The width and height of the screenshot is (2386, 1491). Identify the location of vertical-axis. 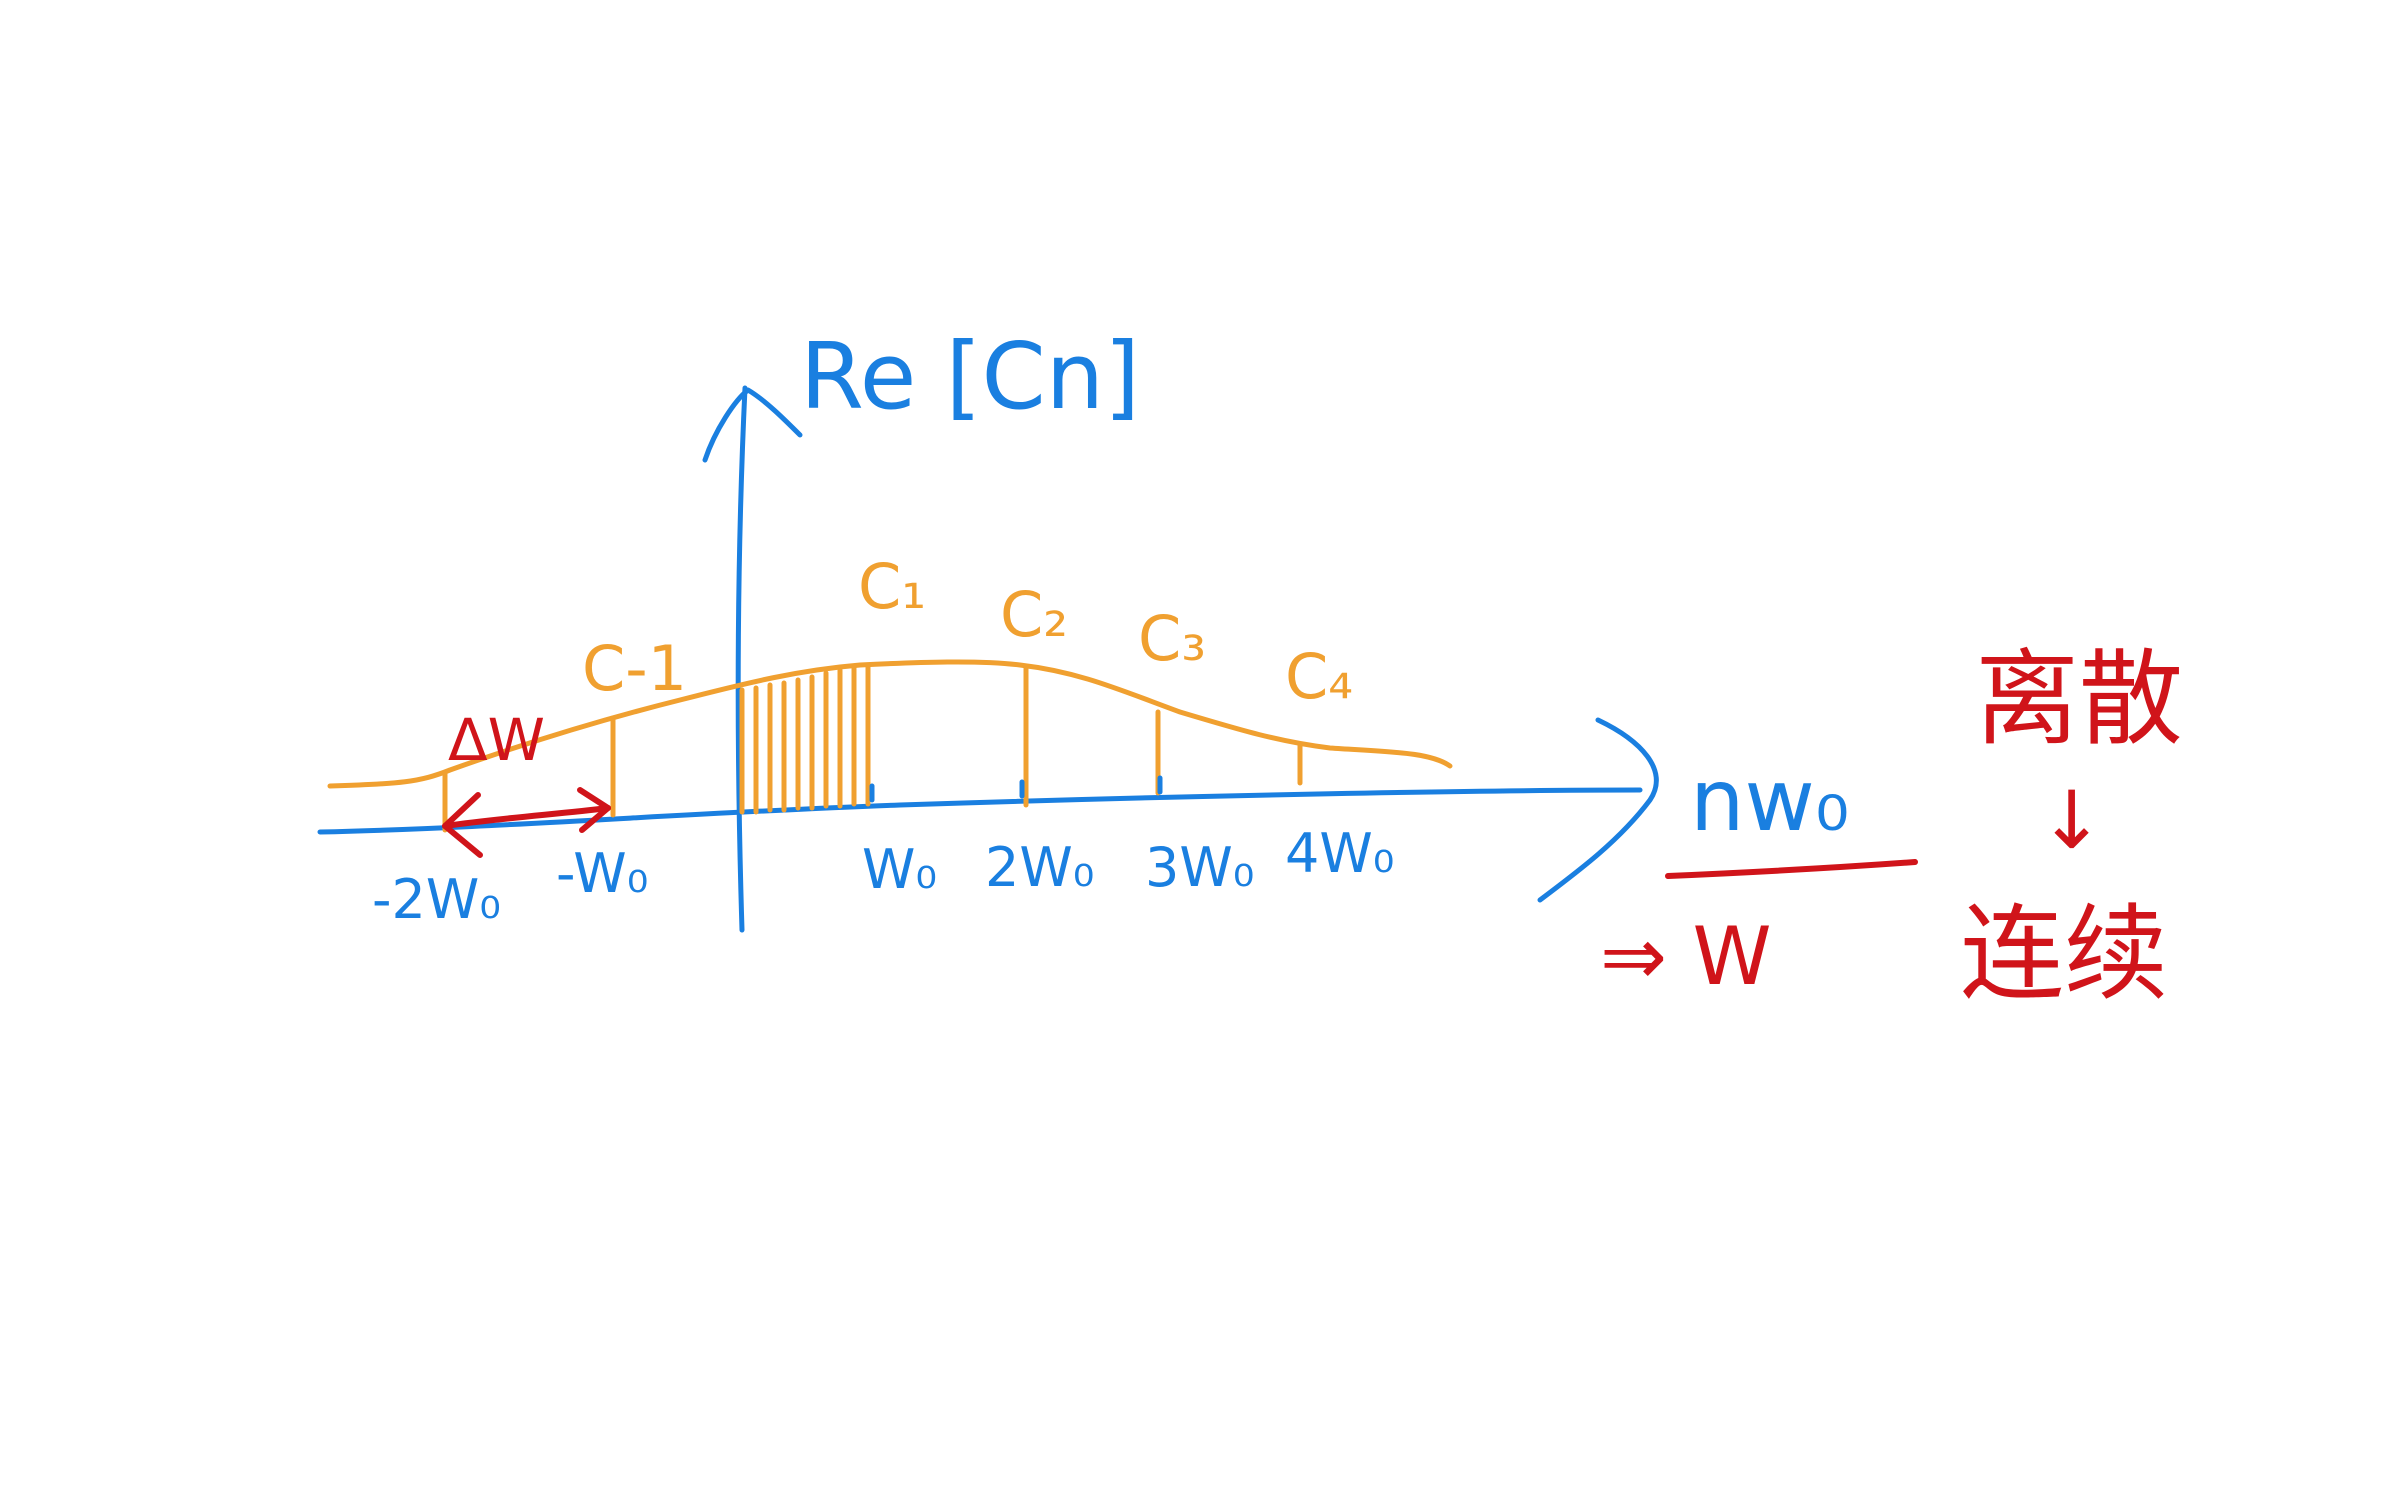
(741, 659).